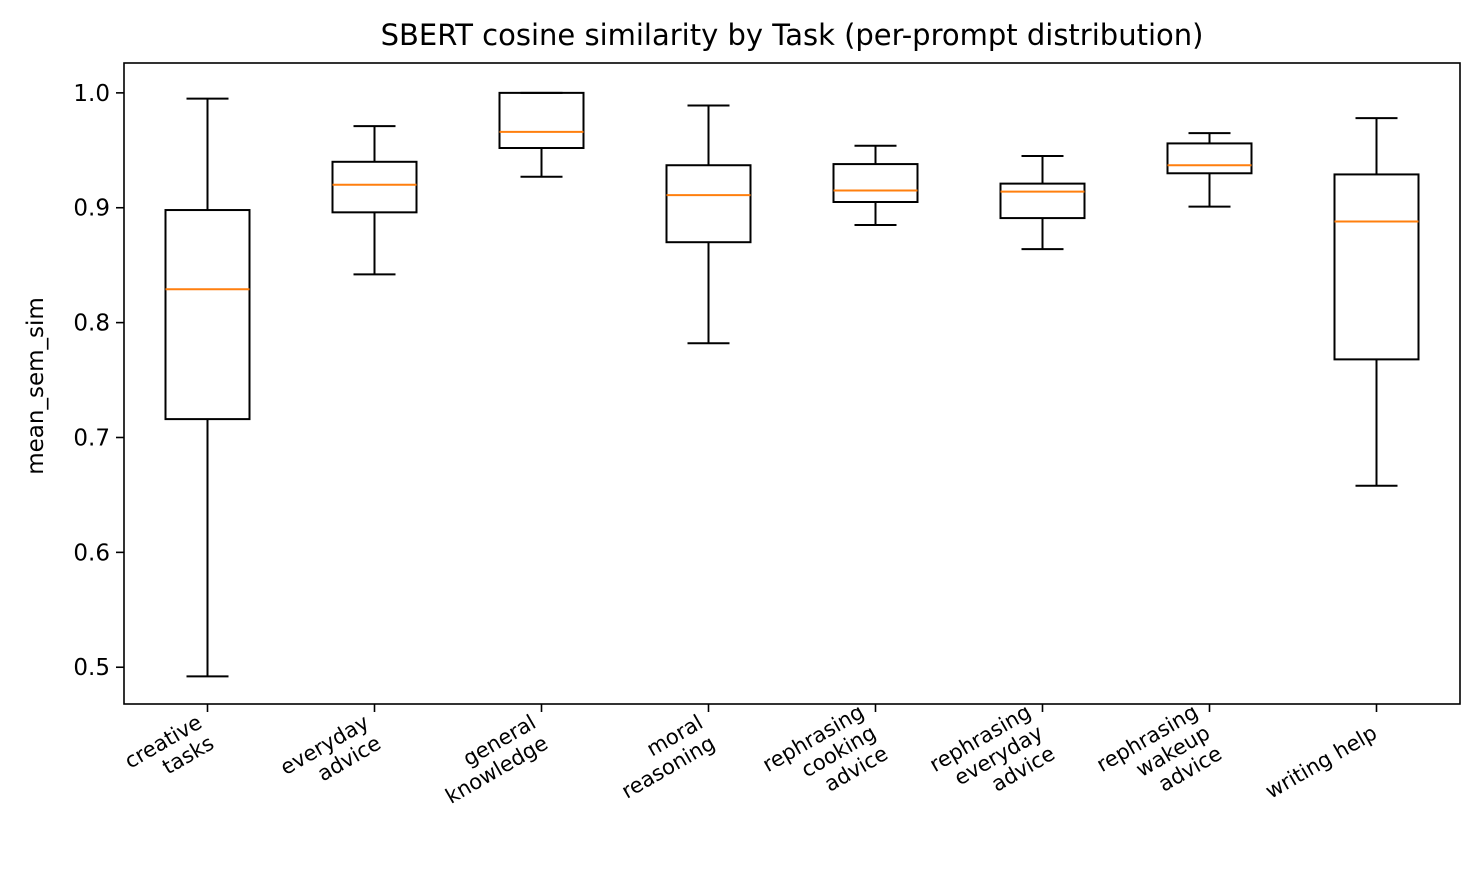 The width and height of the screenshot is (1480, 880). Describe the element at coordinates (330, 755) in the screenshot. I see `x-tick-label: everydayadvice` at that location.